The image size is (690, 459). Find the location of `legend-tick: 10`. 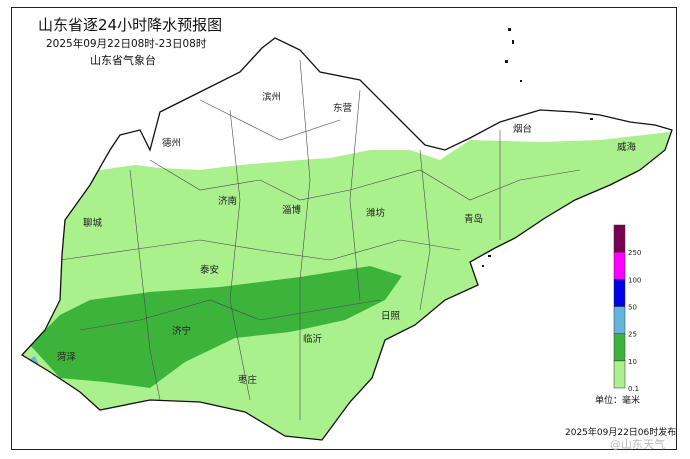

legend-tick: 10 is located at coordinates (632, 362).